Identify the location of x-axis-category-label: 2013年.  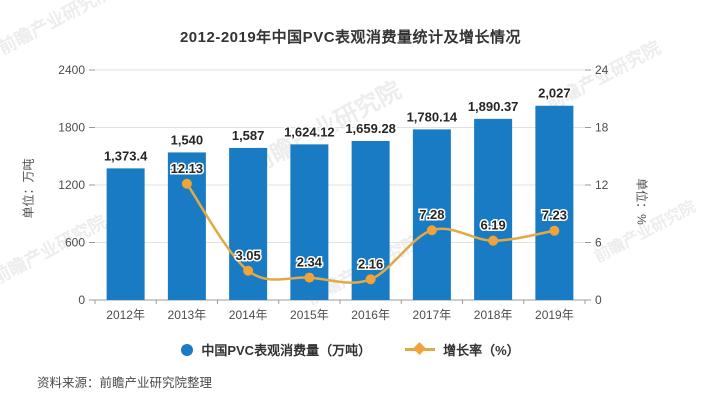
(187, 315).